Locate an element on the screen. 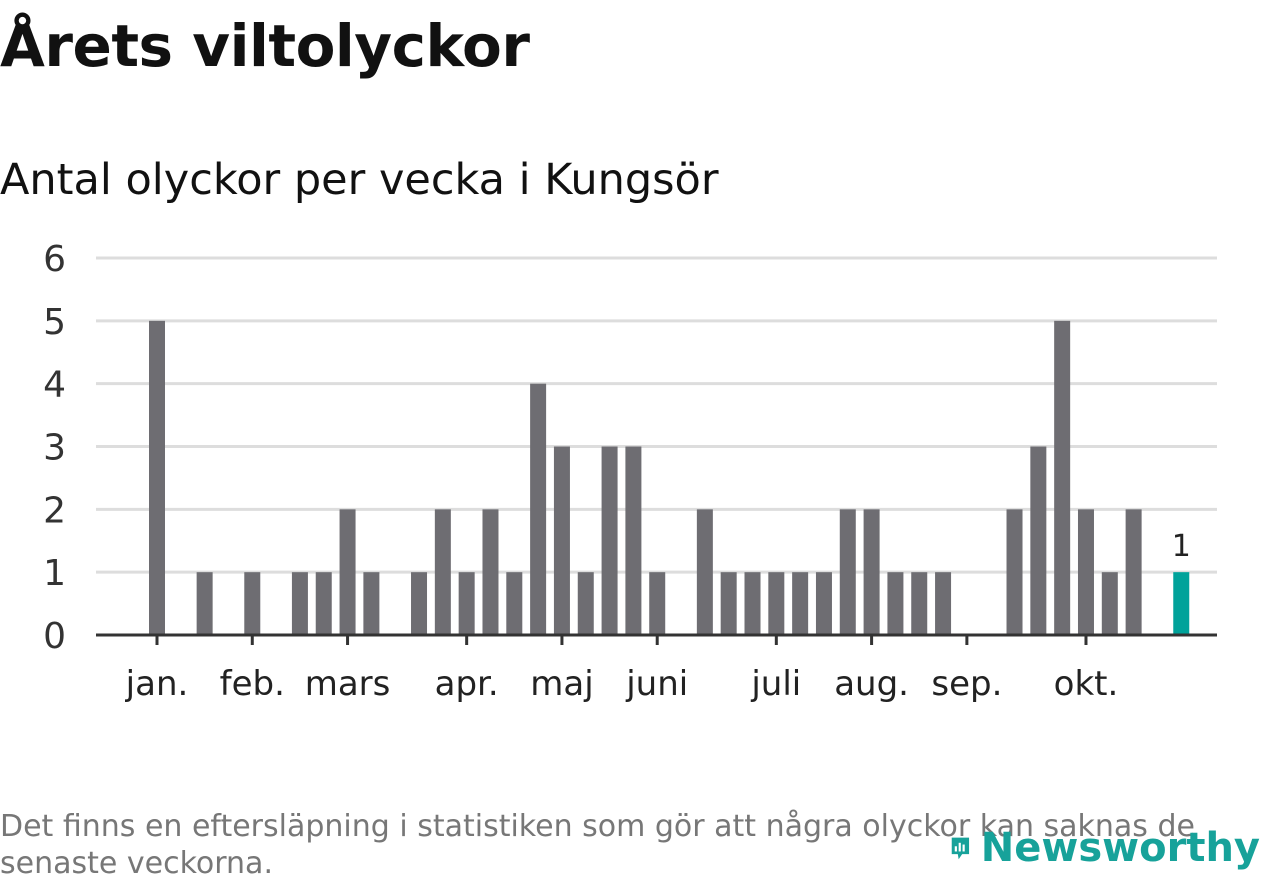 This screenshot has width=1262, height=882. newsworthy-logo-icon is located at coordinates (960, 848).